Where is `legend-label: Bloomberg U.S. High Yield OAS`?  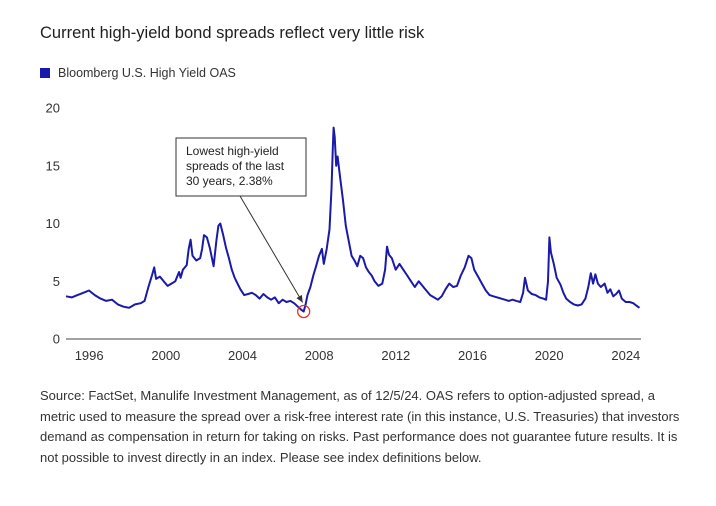 legend-label: Bloomberg U.S. High Yield OAS is located at coordinates (147, 73).